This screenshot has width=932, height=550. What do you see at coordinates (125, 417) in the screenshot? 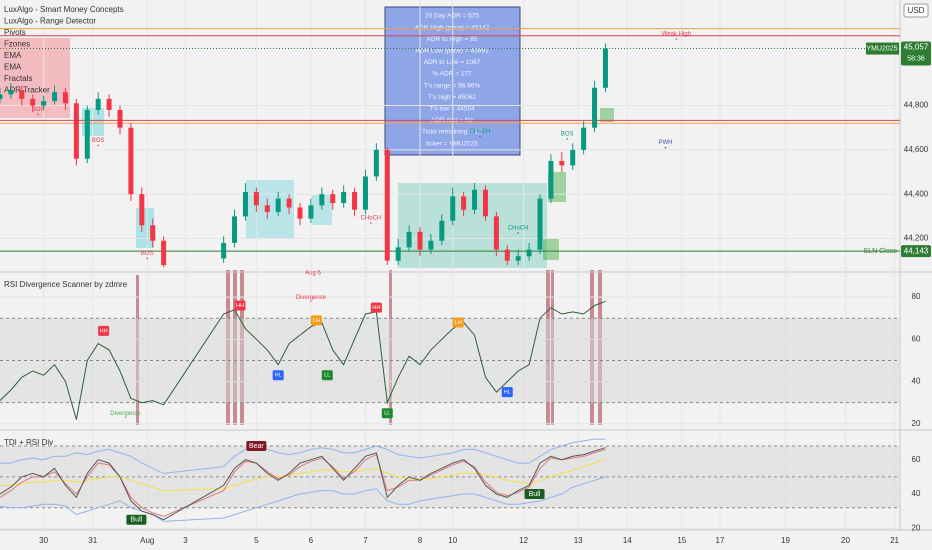
I see `note-anchor` at bounding box center [125, 417].